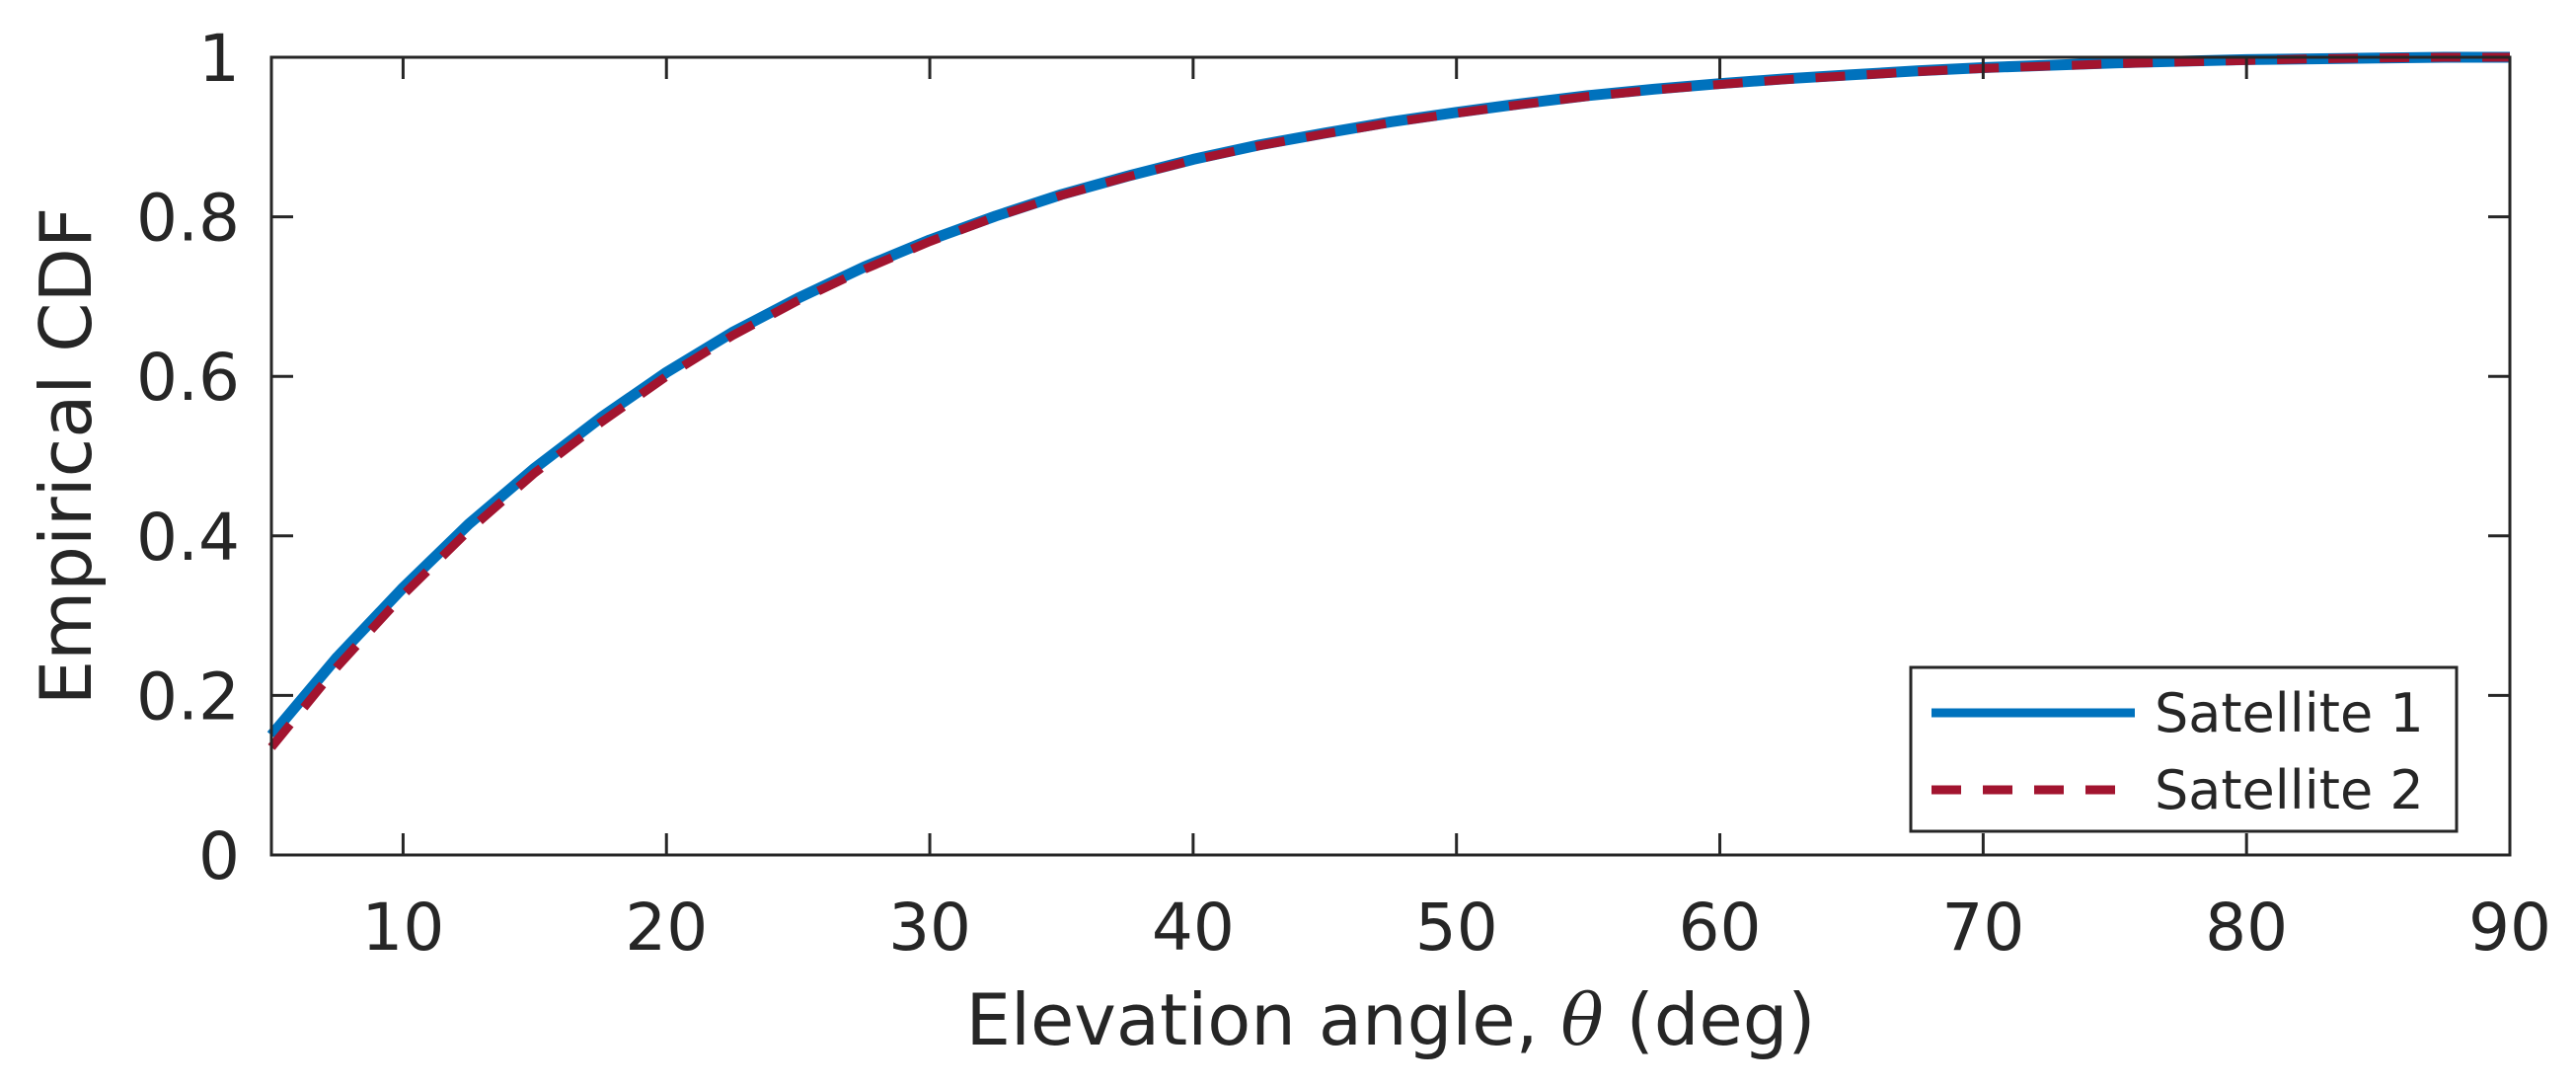 This screenshot has height=1086, width=2576. What do you see at coordinates (1982, 928) in the screenshot?
I see `x-tick-label: 70` at bounding box center [1982, 928].